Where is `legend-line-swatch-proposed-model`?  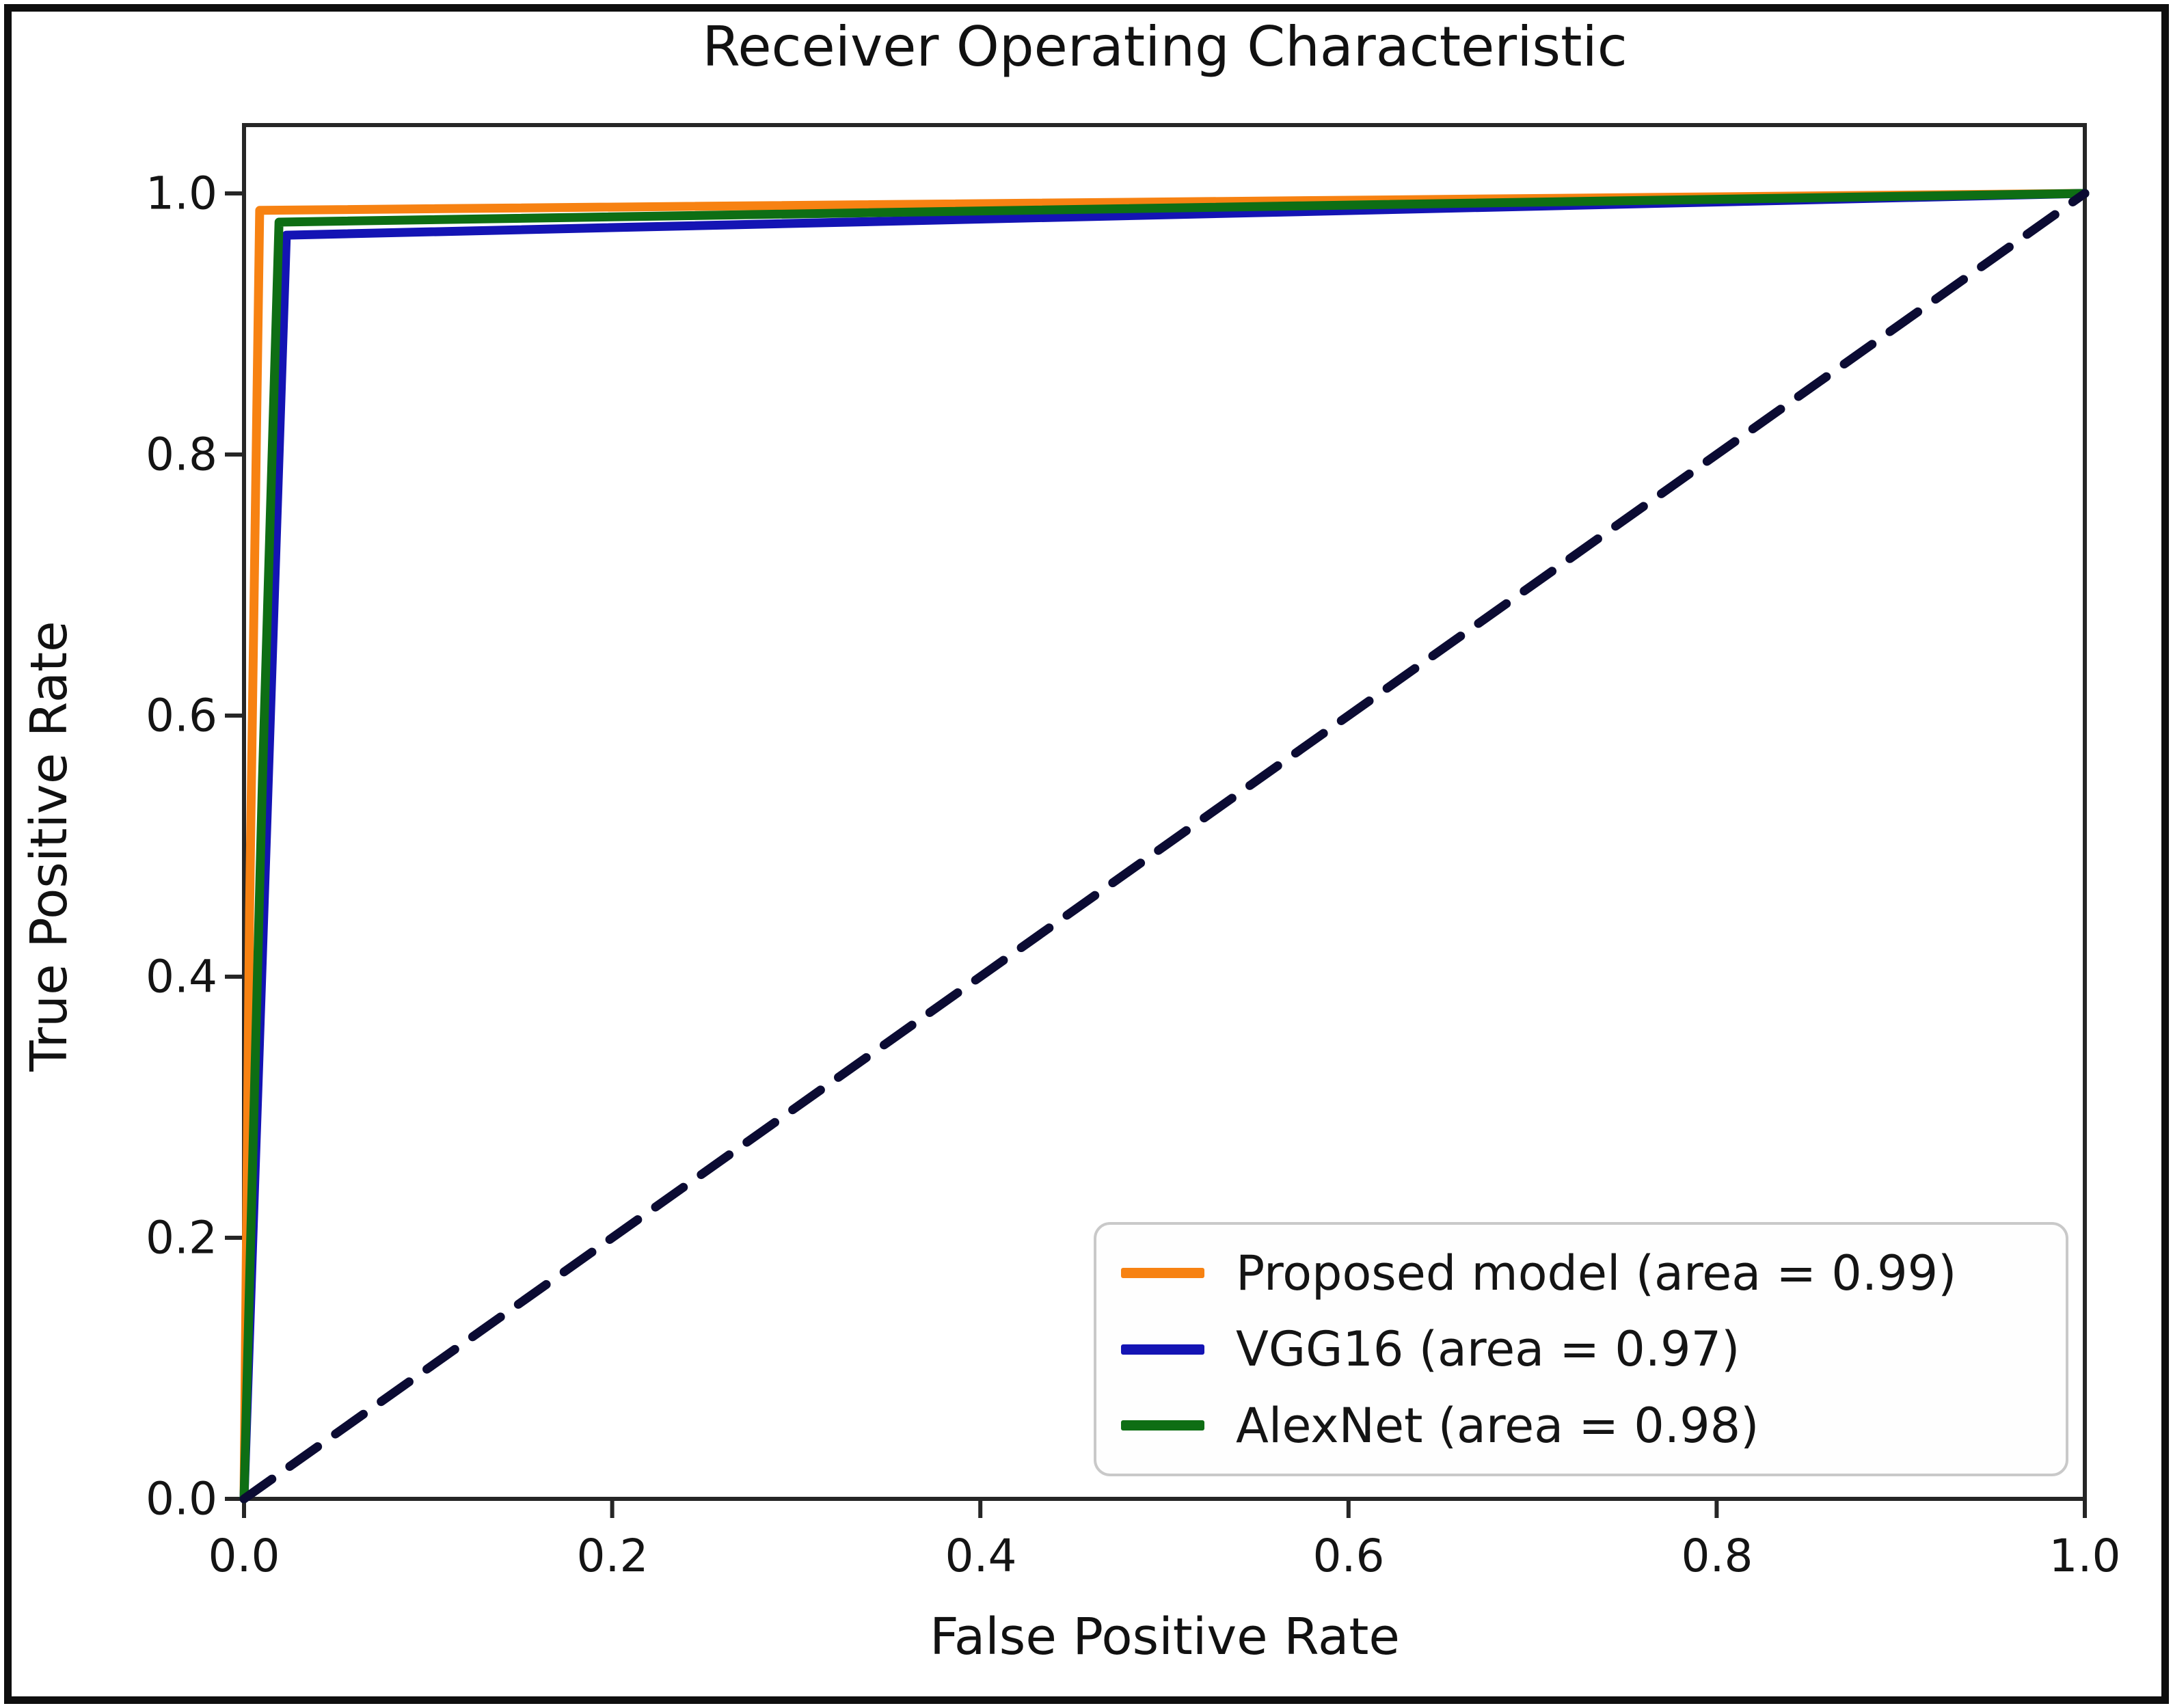
legend-line-swatch-proposed-model is located at coordinates (1162, 1273).